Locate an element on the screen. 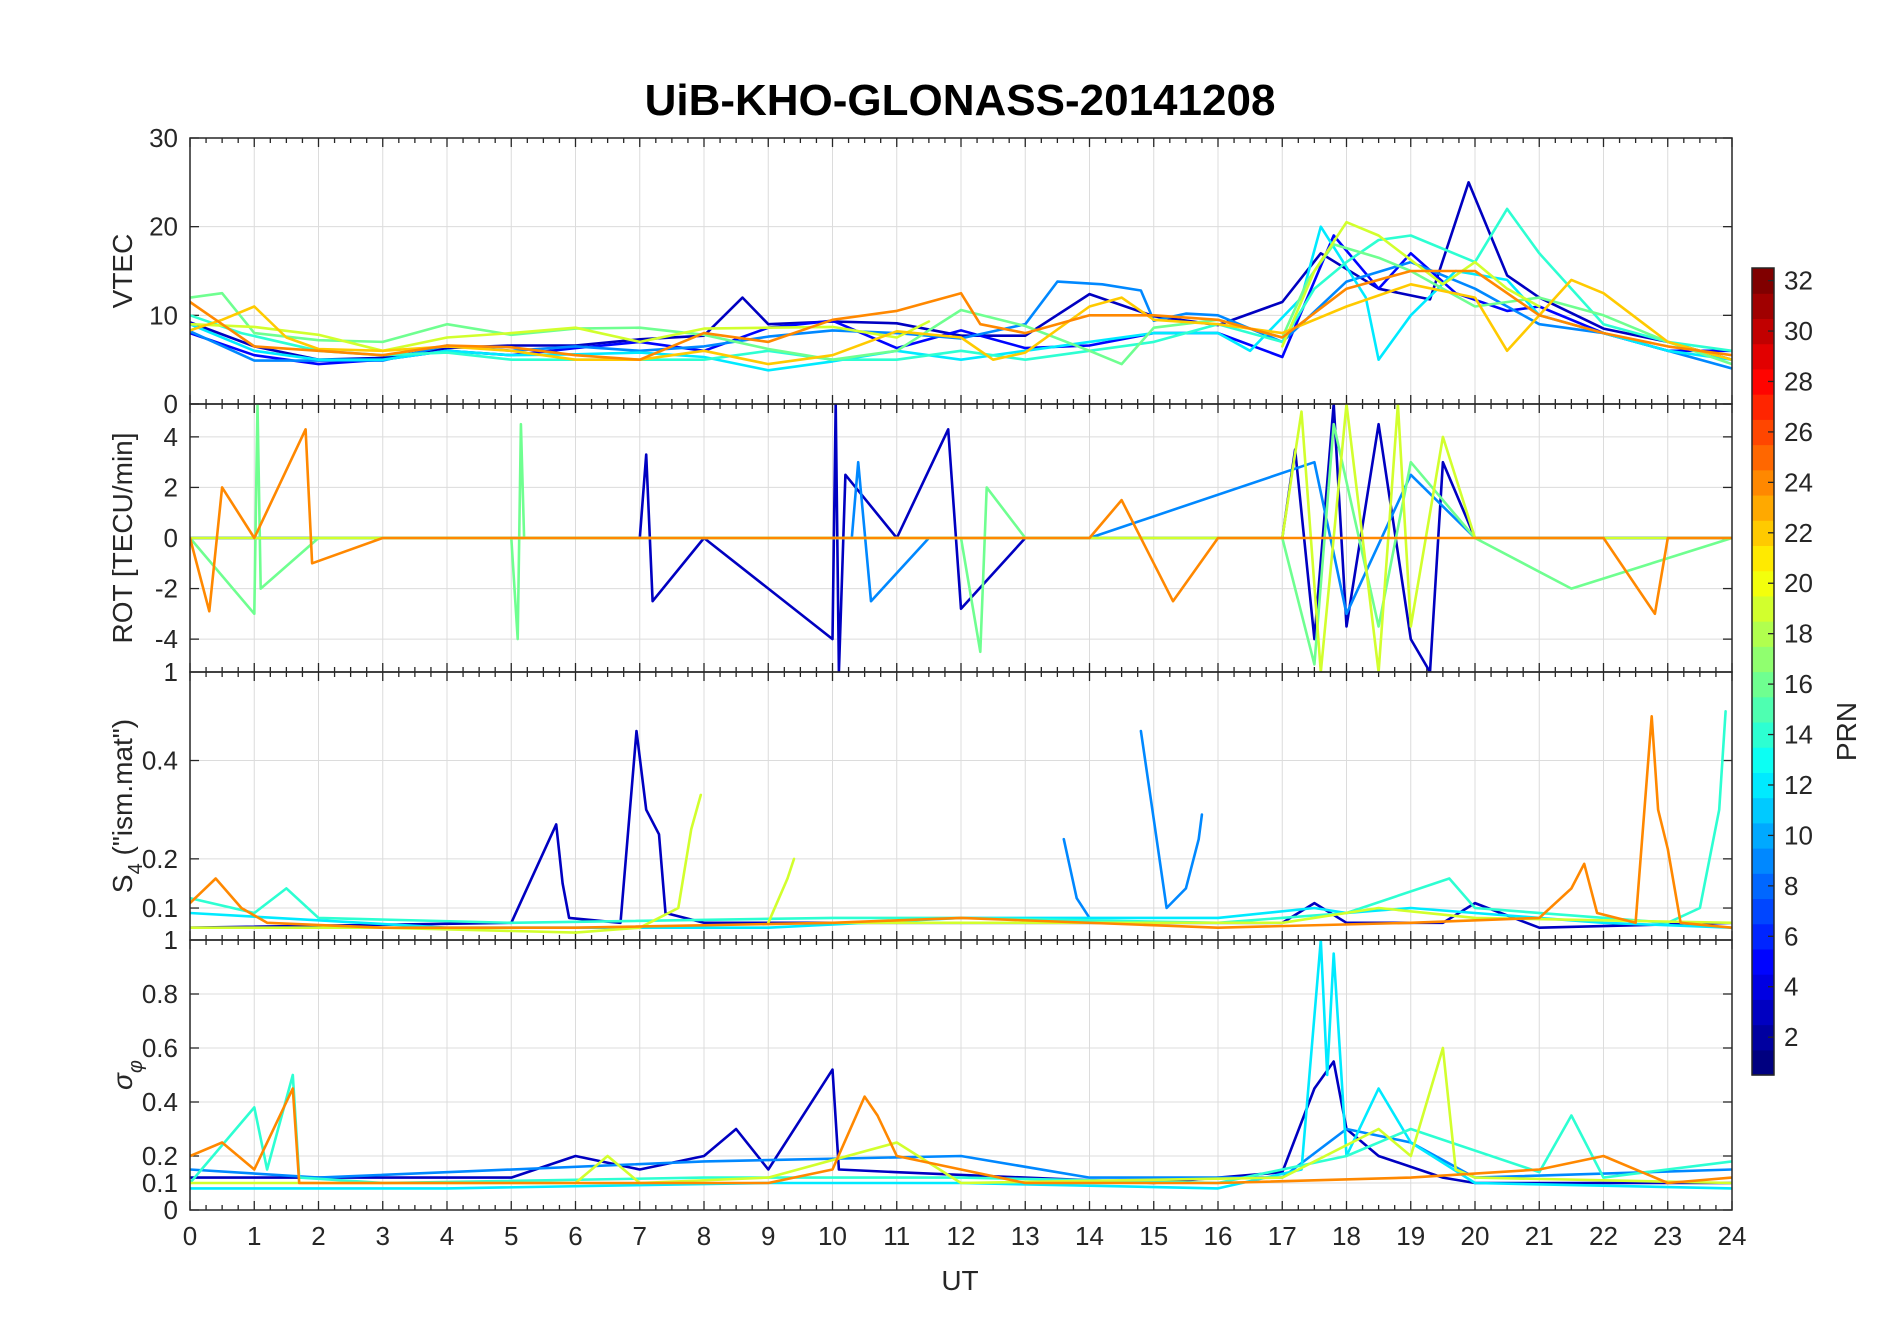 The image size is (1902, 1330). x-tick-label: 16 is located at coordinates (1218, 1236).